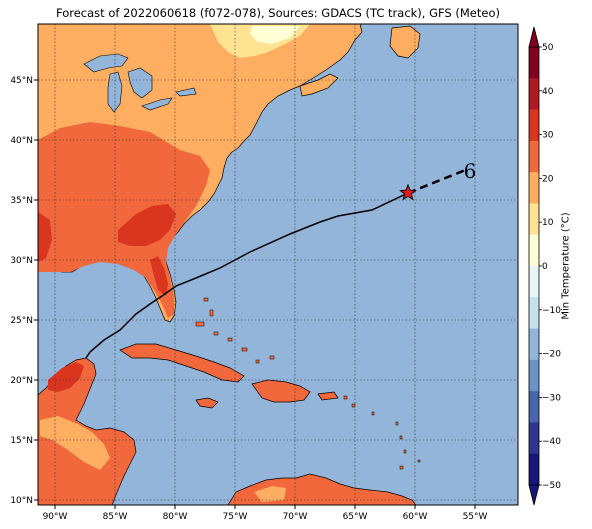 The width and height of the screenshot is (592, 529). What do you see at coordinates (21, 441) in the screenshot?
I see `lat-label: 15°N` at bounding box center [21, 441].